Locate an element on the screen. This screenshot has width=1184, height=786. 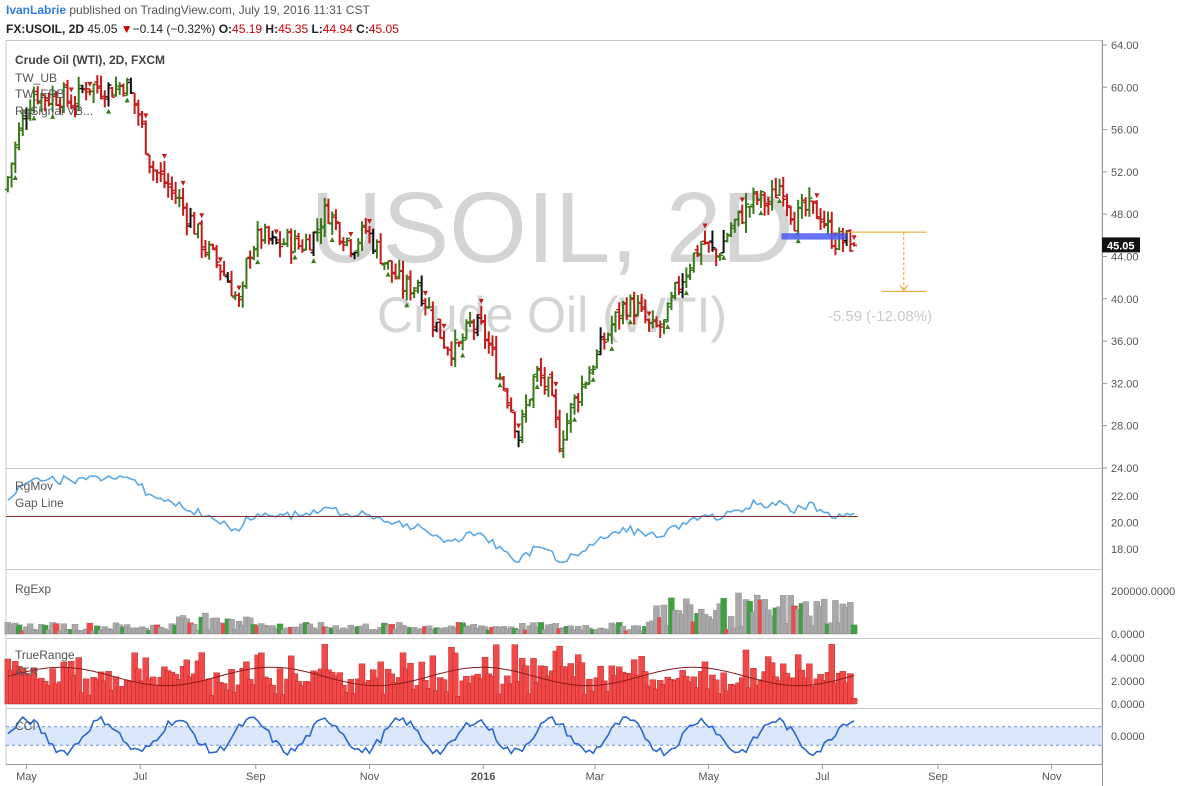
truerange-tick-label: 0.0000 is located at coordinates (1128, 705).